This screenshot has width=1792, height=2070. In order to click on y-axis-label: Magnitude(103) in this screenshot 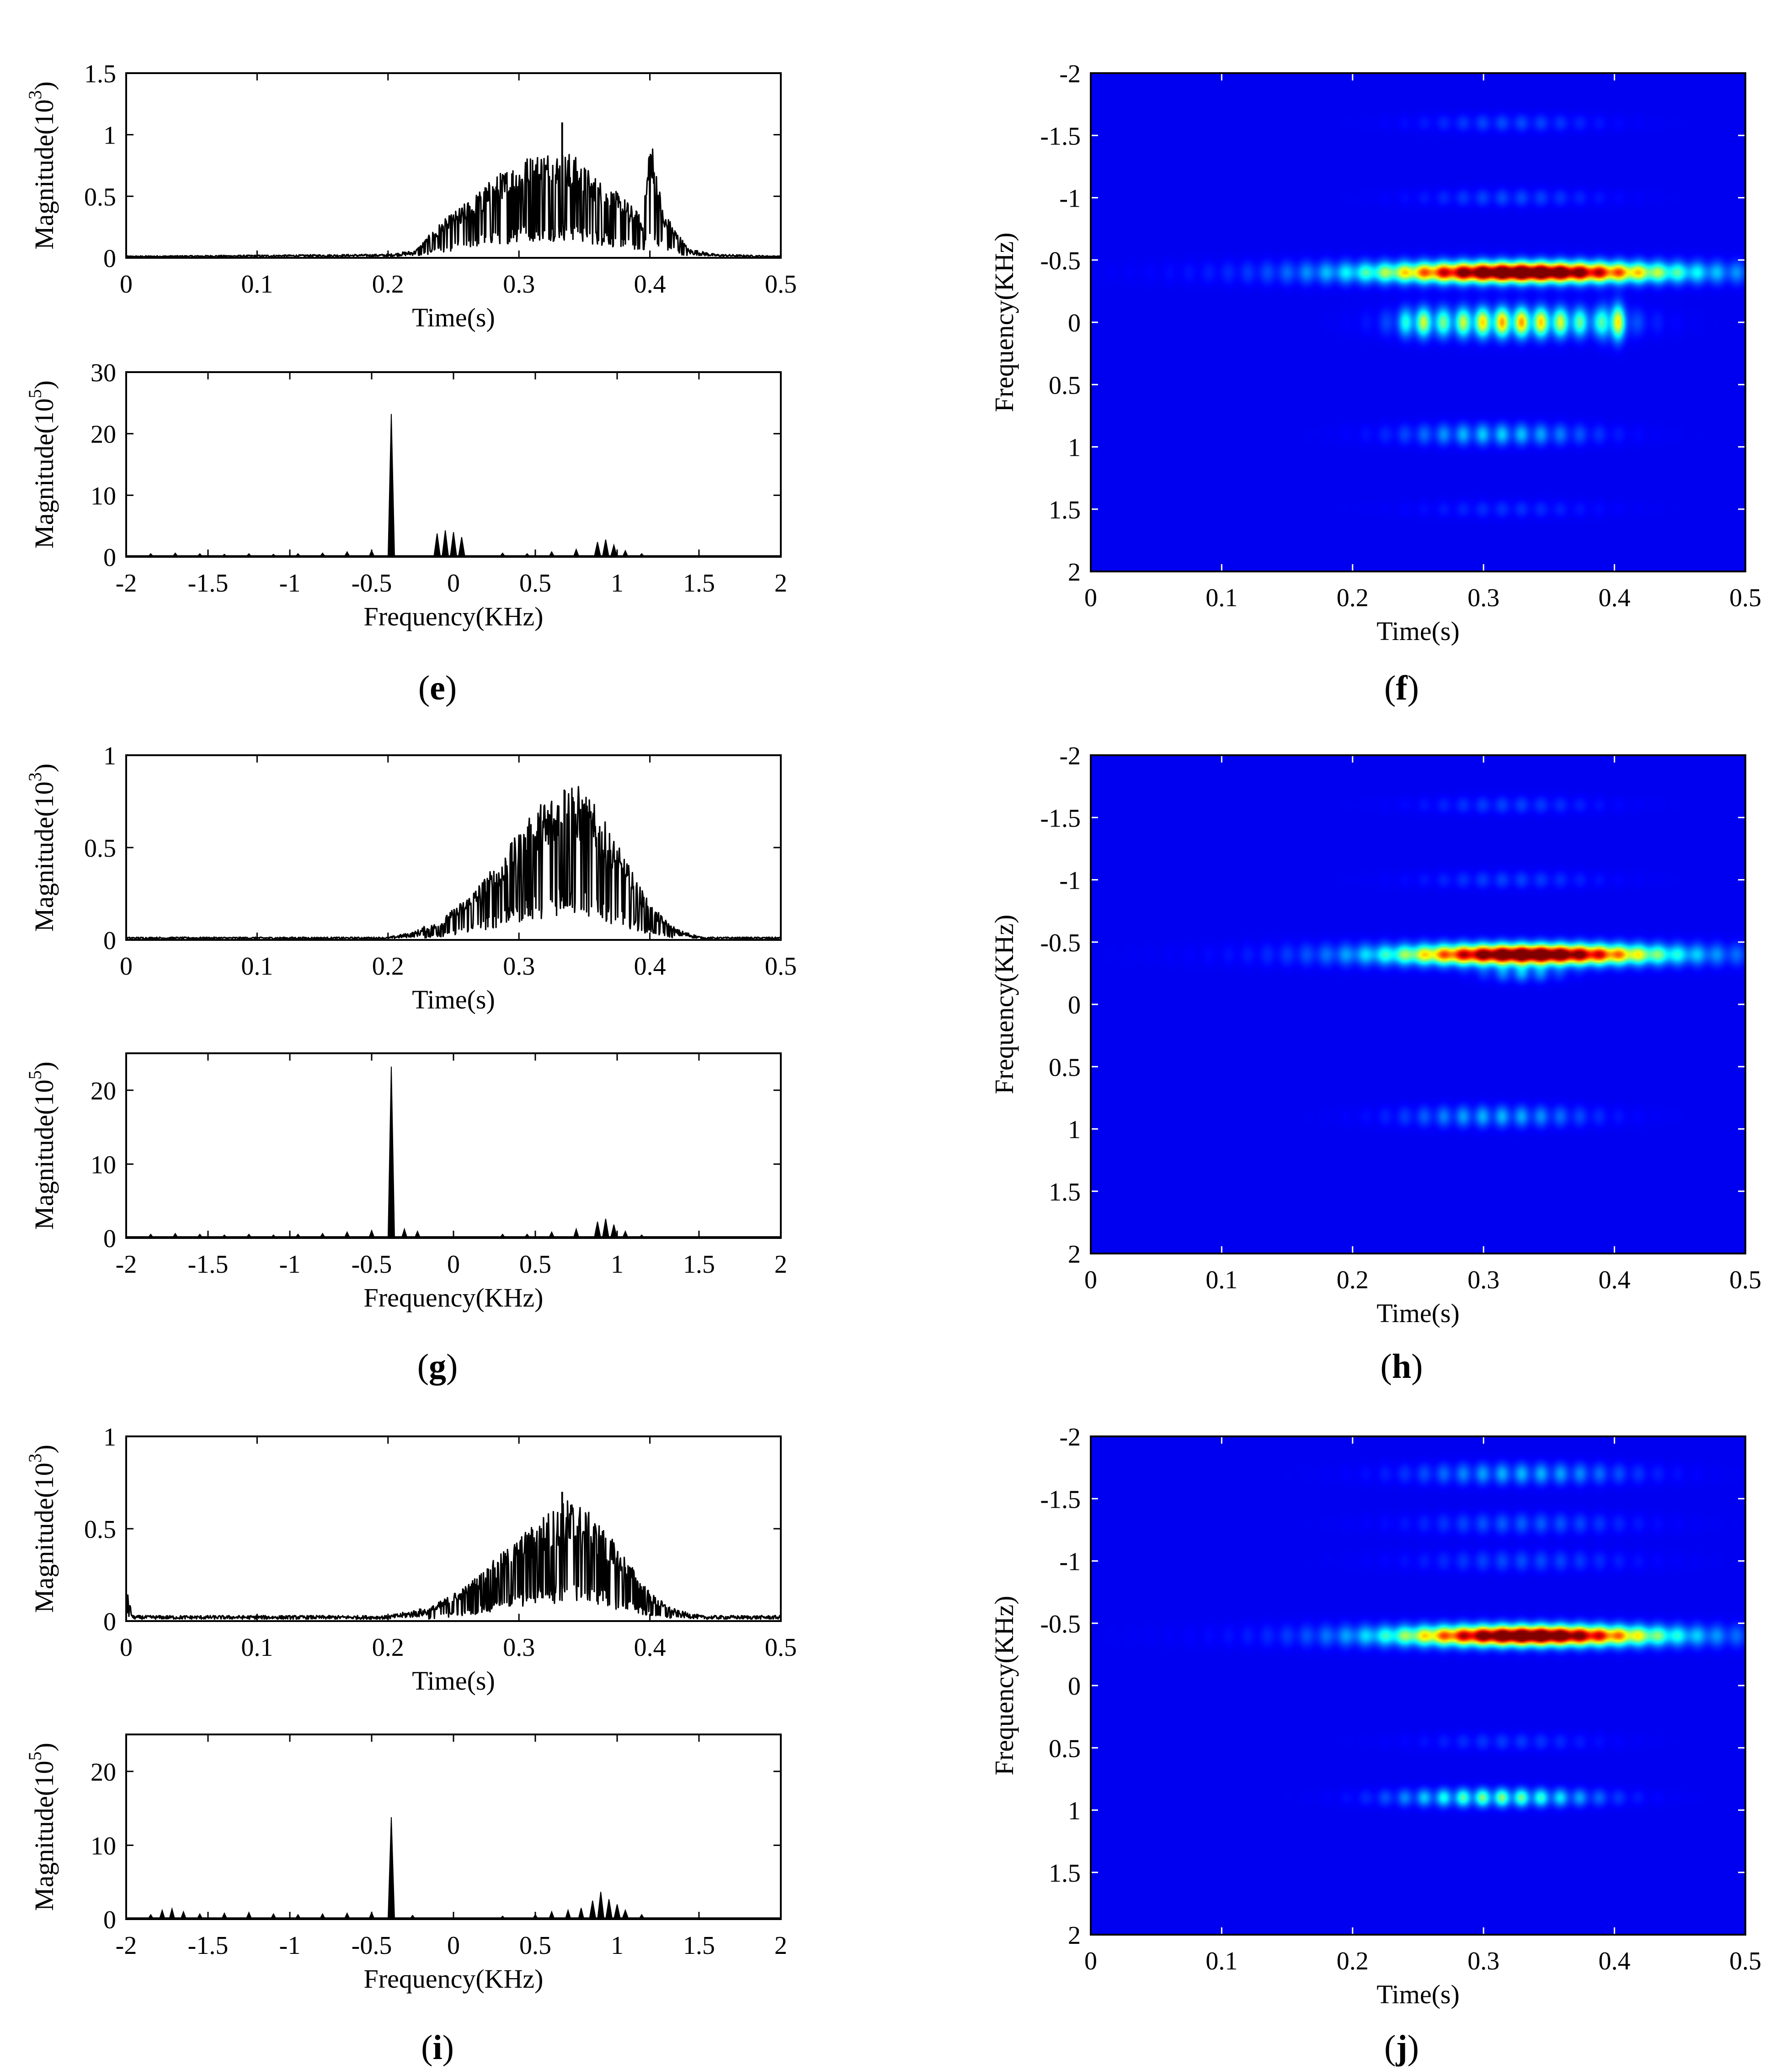, I will do `click(42, 165)`.